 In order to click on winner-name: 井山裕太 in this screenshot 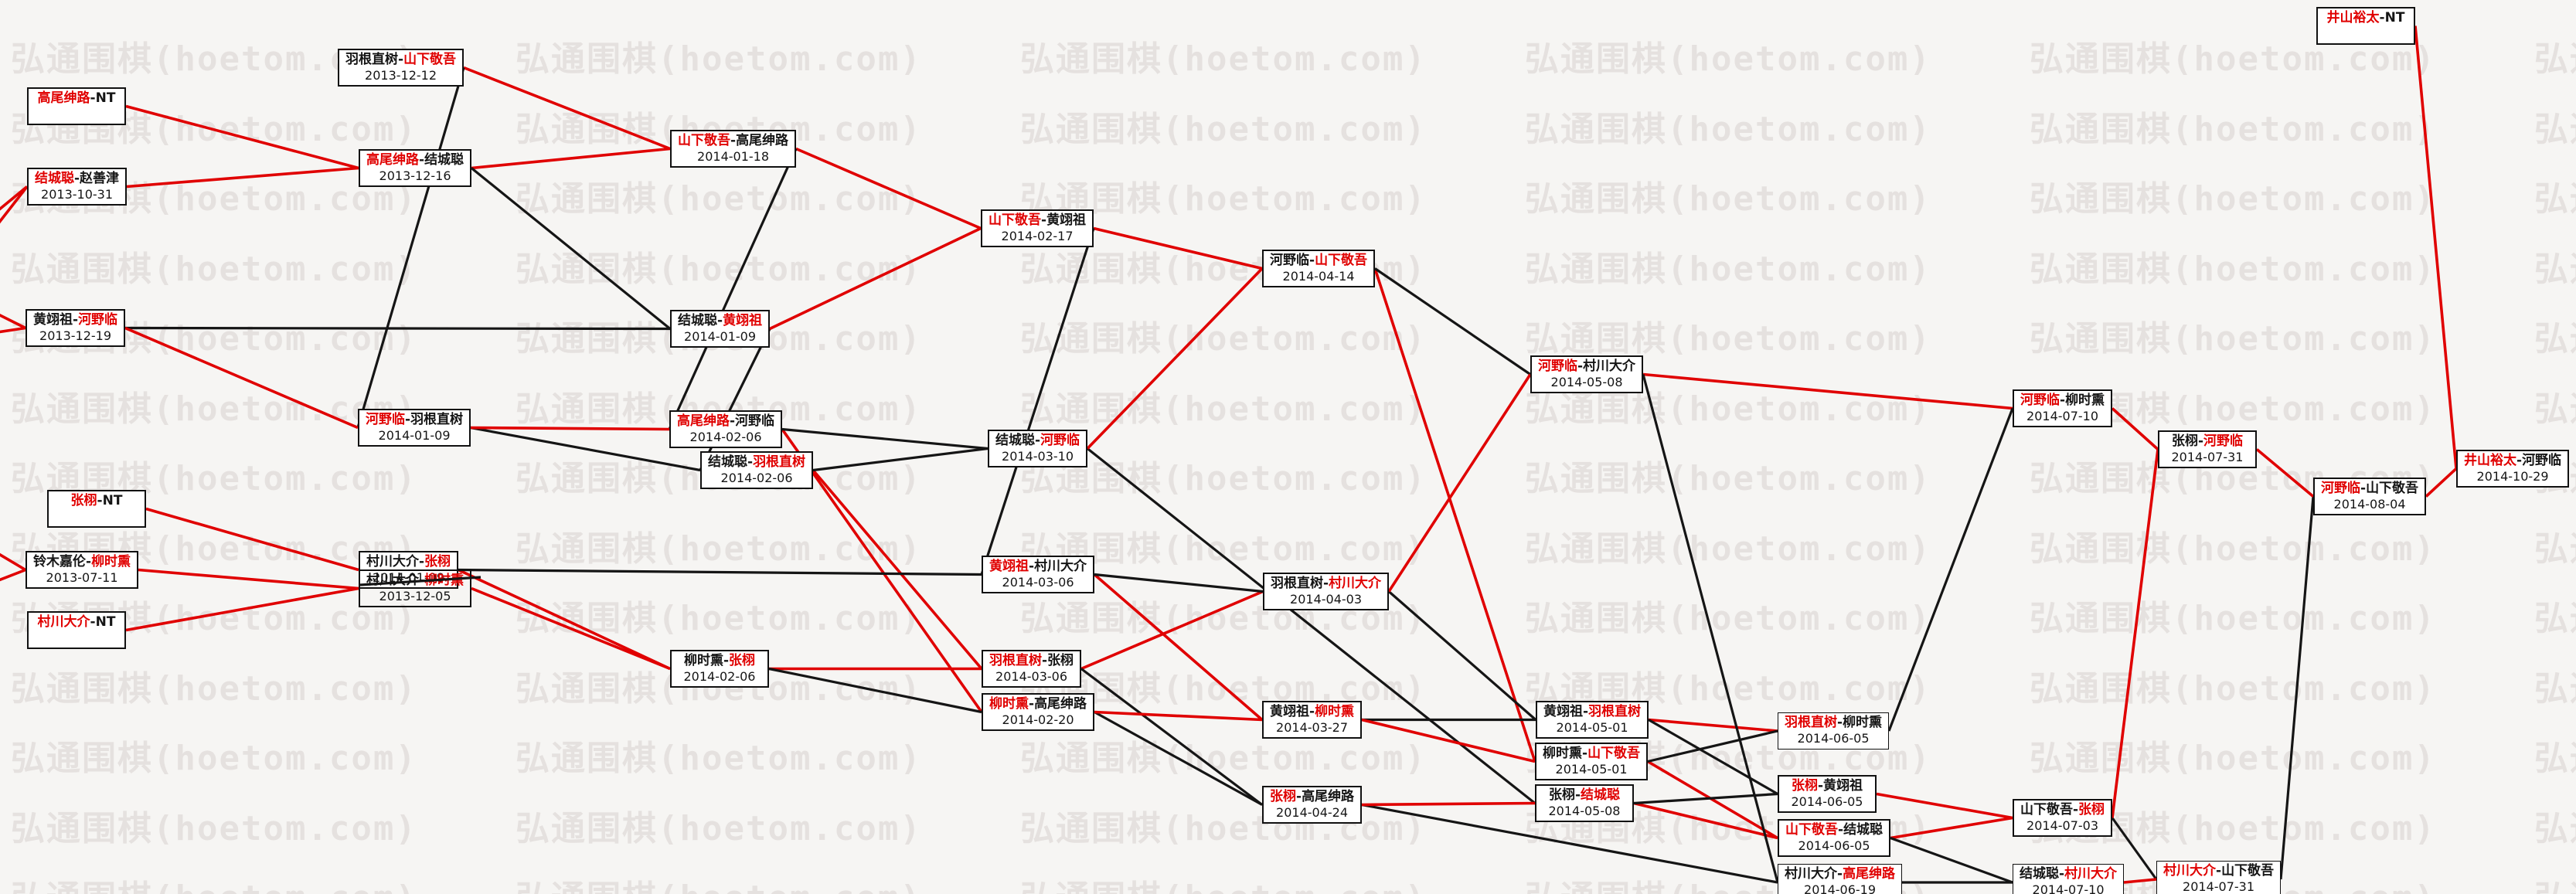, I will do `click(2353, 17)`.